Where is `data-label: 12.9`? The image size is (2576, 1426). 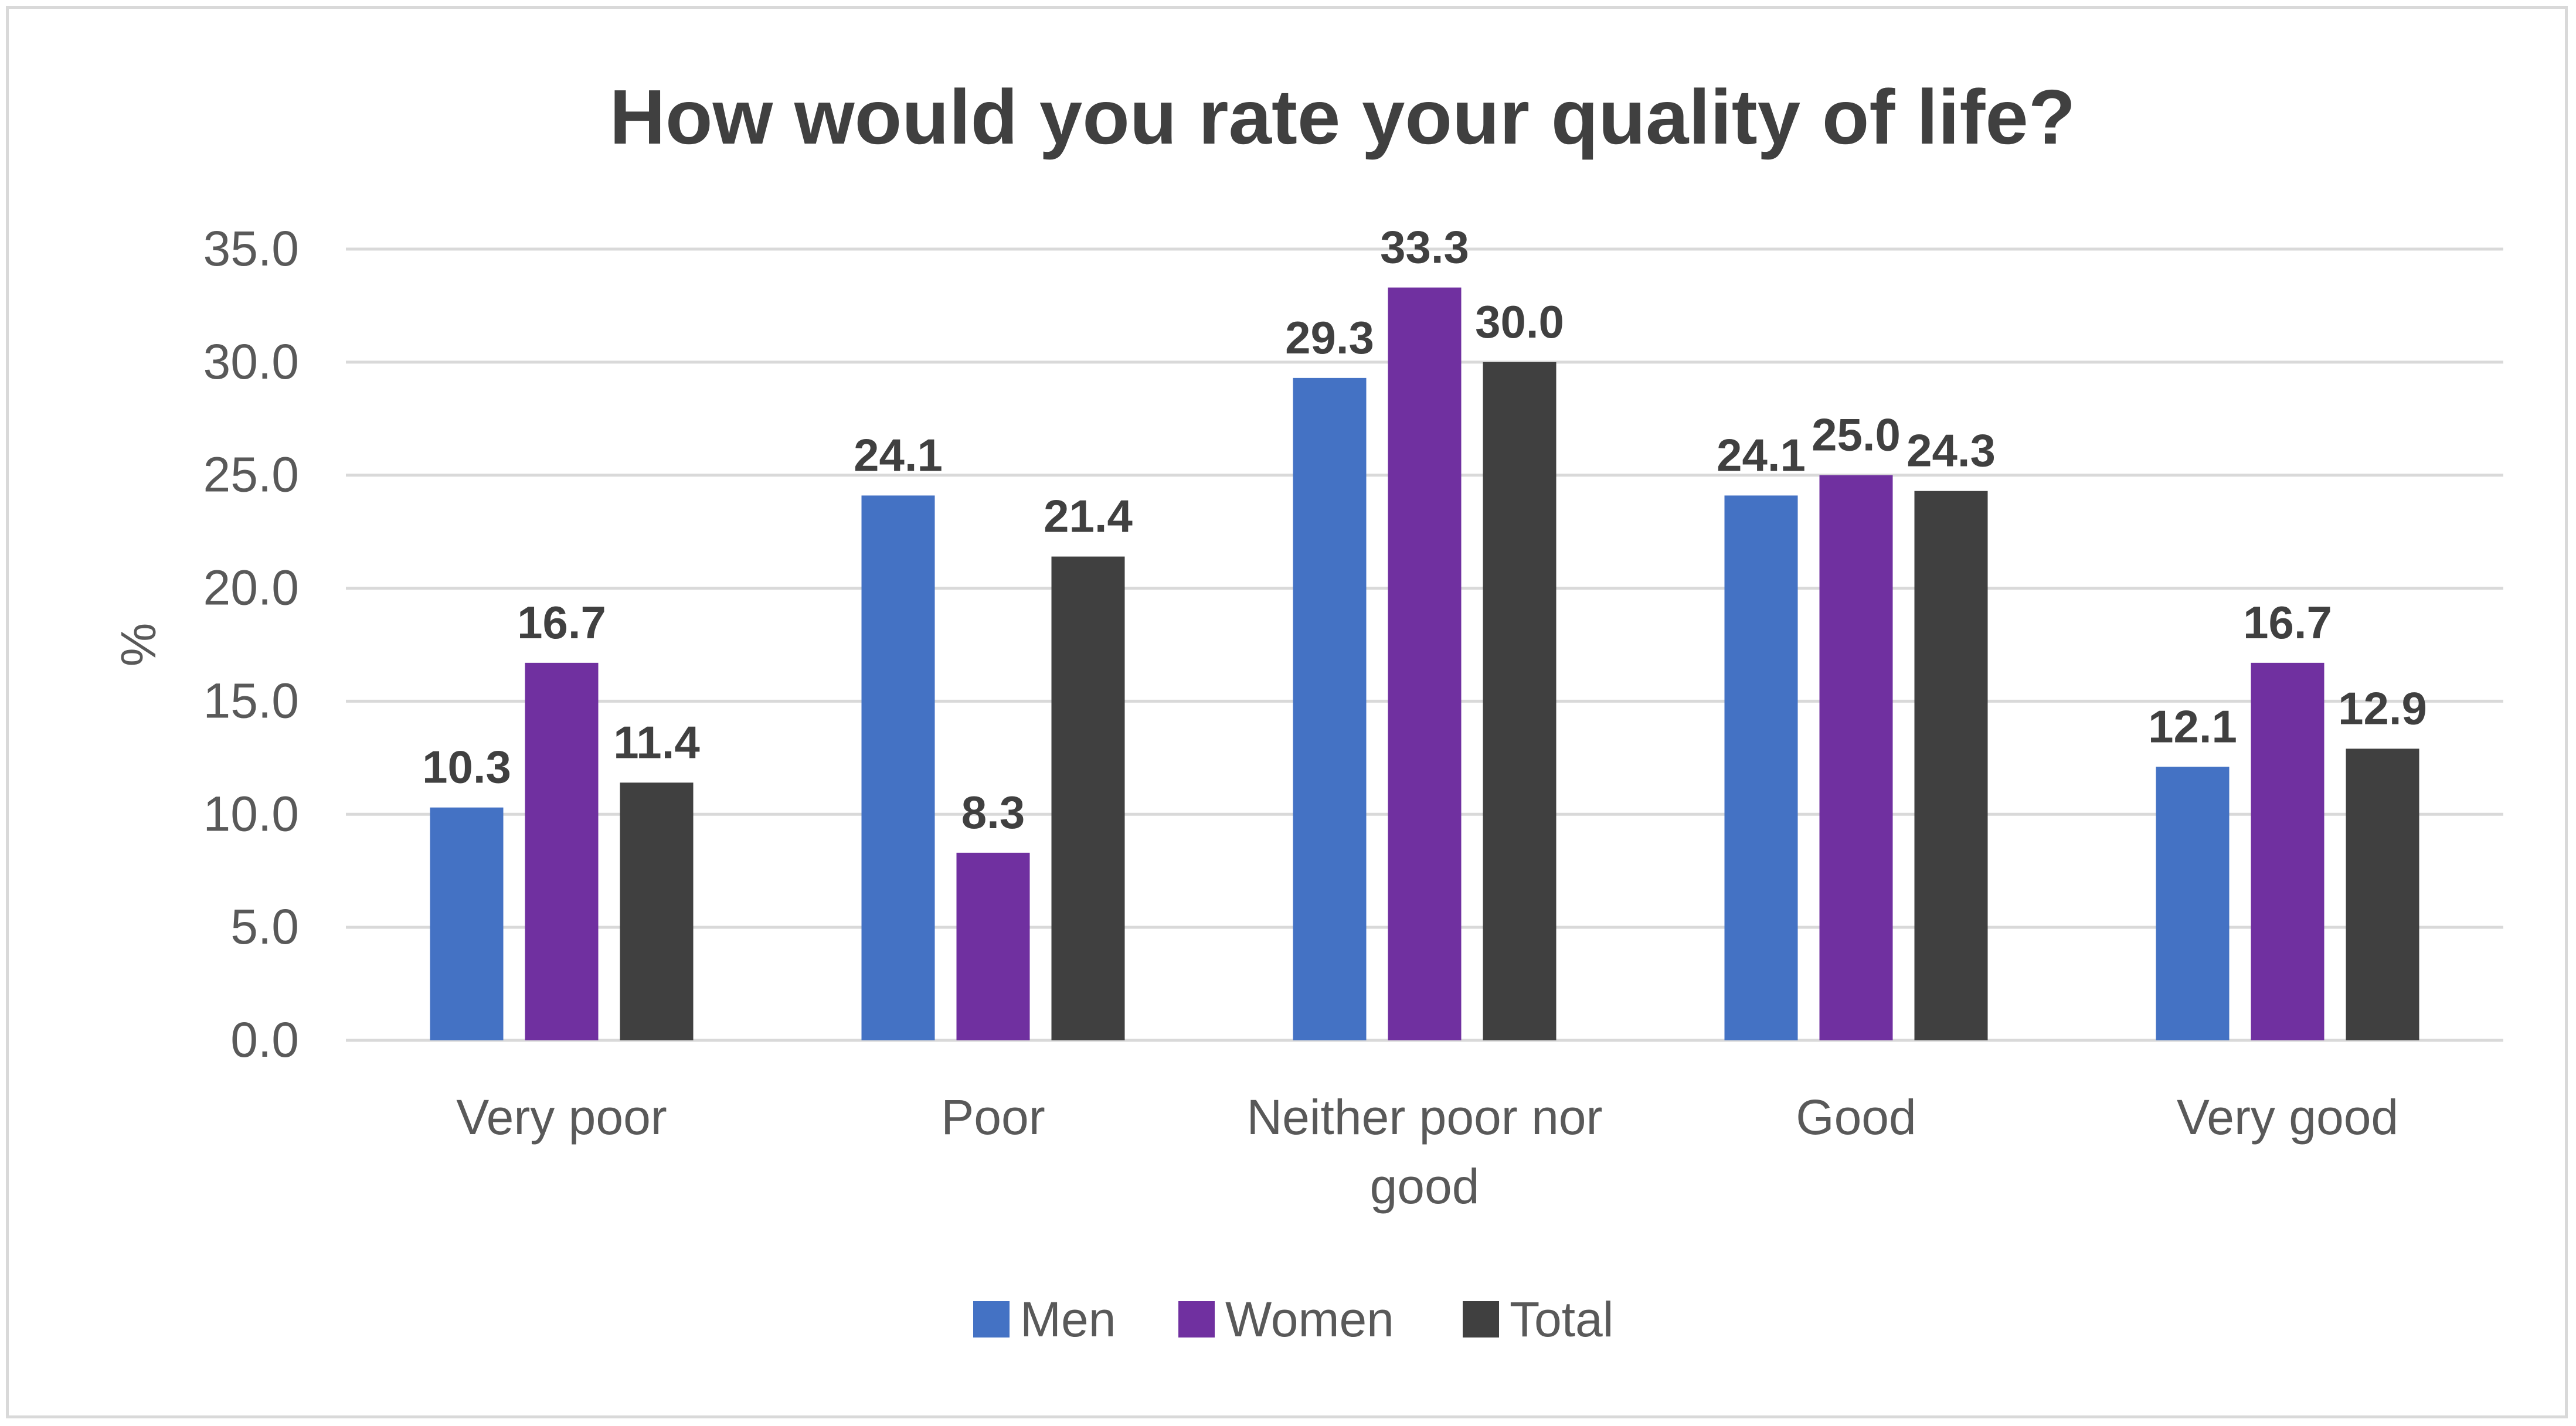 data-label: 12.9 is located at coordinates (2382, 708).